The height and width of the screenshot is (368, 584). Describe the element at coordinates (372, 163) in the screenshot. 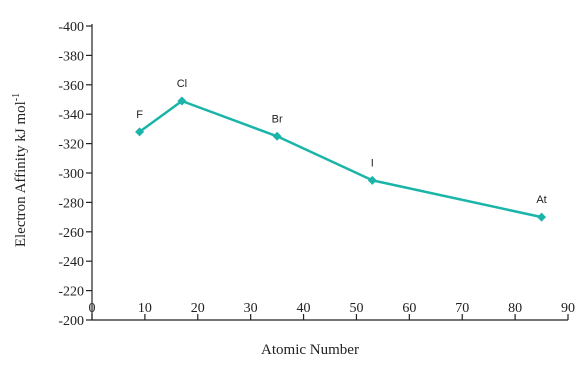

I see `data-point-label: I` at that location.